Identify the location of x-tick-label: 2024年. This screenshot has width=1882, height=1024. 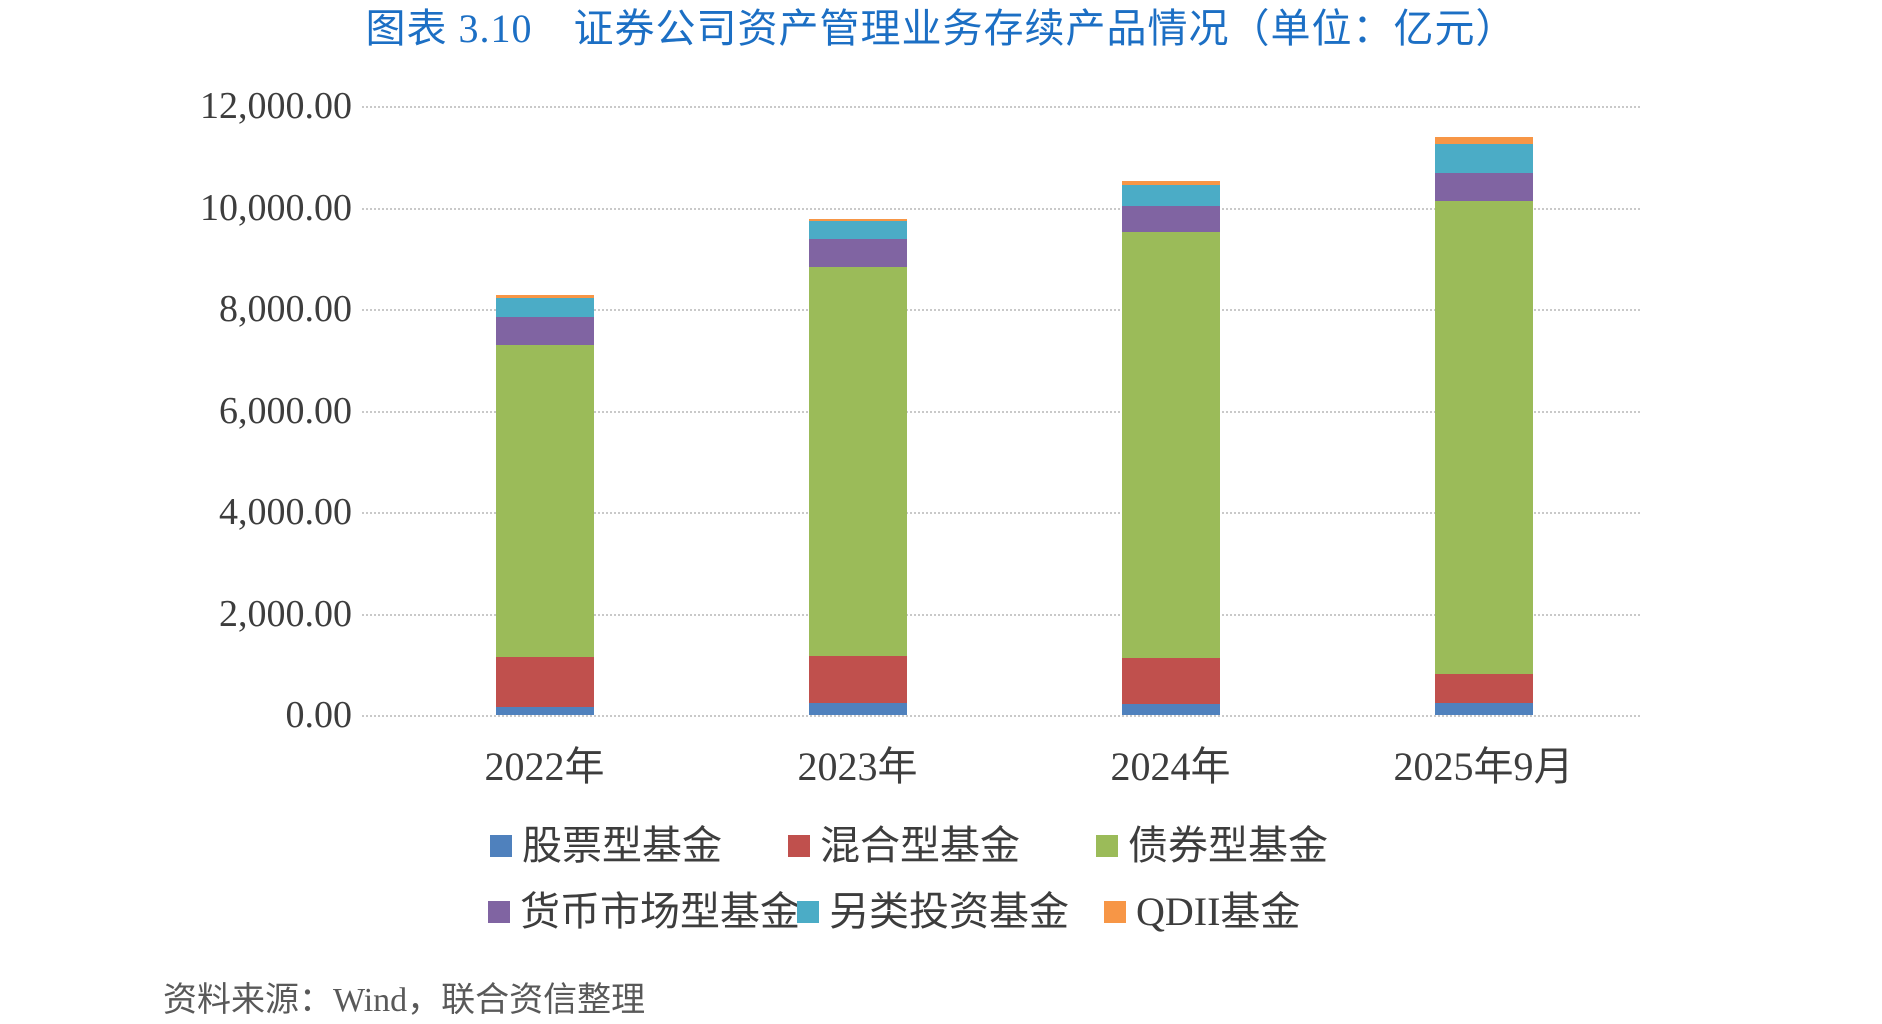
(1170, 766).